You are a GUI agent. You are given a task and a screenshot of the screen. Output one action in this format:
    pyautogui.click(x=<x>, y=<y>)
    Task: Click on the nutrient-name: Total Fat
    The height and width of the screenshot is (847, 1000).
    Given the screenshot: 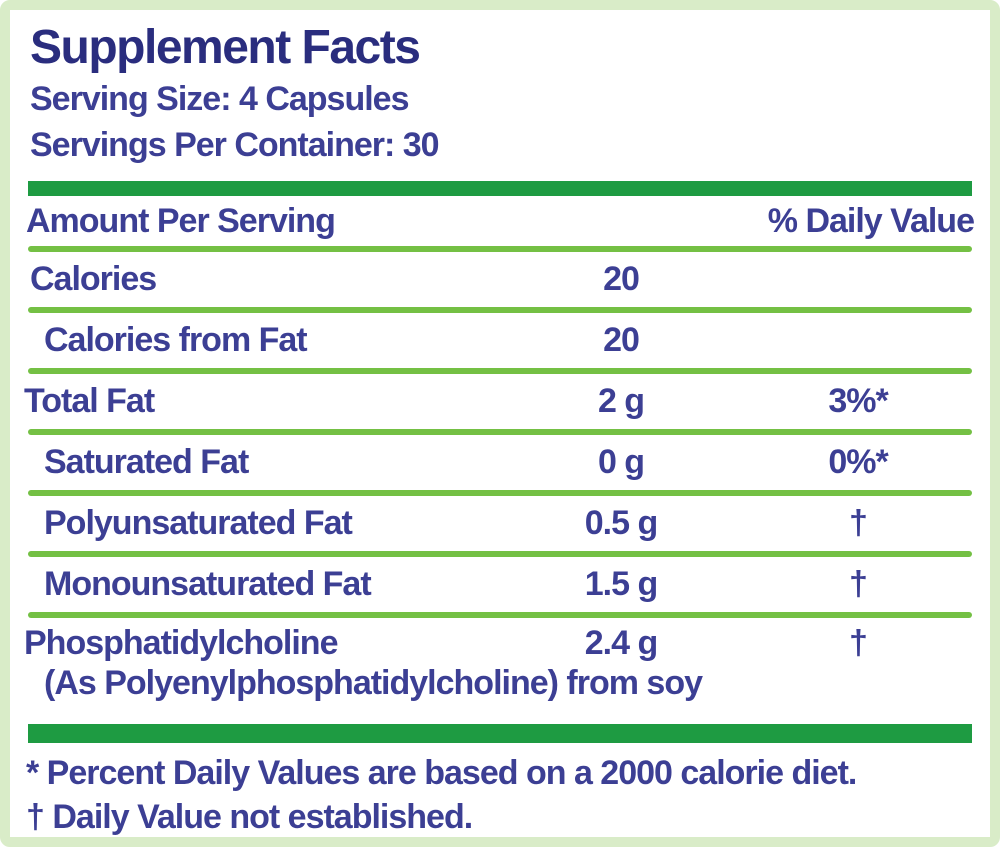 What is the action you would take?
    pyautogui.click(x=89, y=401)
    